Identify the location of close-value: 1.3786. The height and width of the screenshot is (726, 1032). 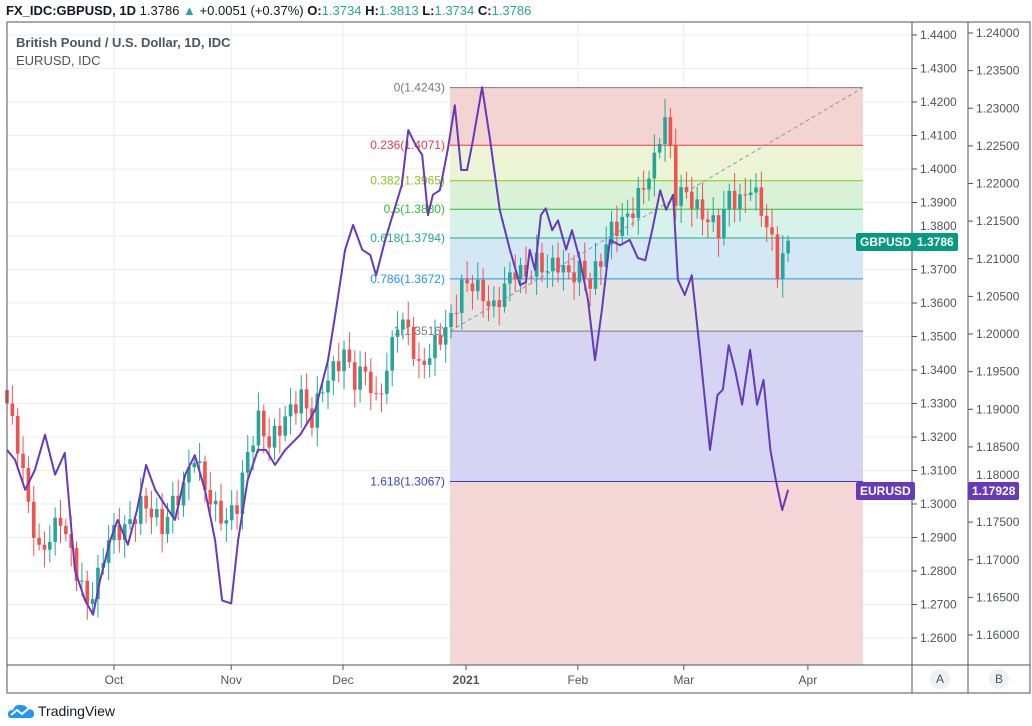
(511, 10).